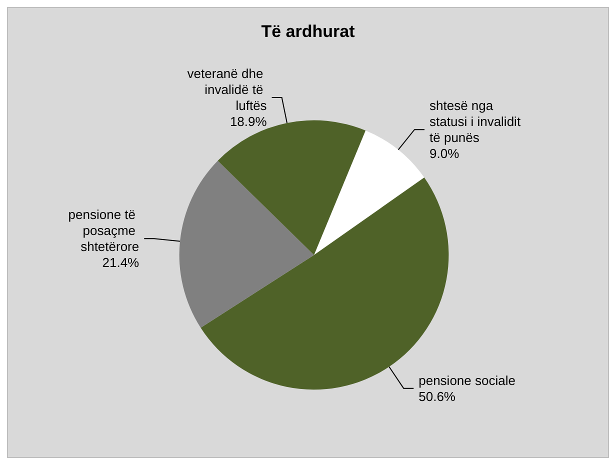 Image resolution: width=615 pixels, height=463 pixels. What do you see at coordinates (121, 262) in the screenshot?
I see `data-label: 21.4%` at bounding box center [121, 262].